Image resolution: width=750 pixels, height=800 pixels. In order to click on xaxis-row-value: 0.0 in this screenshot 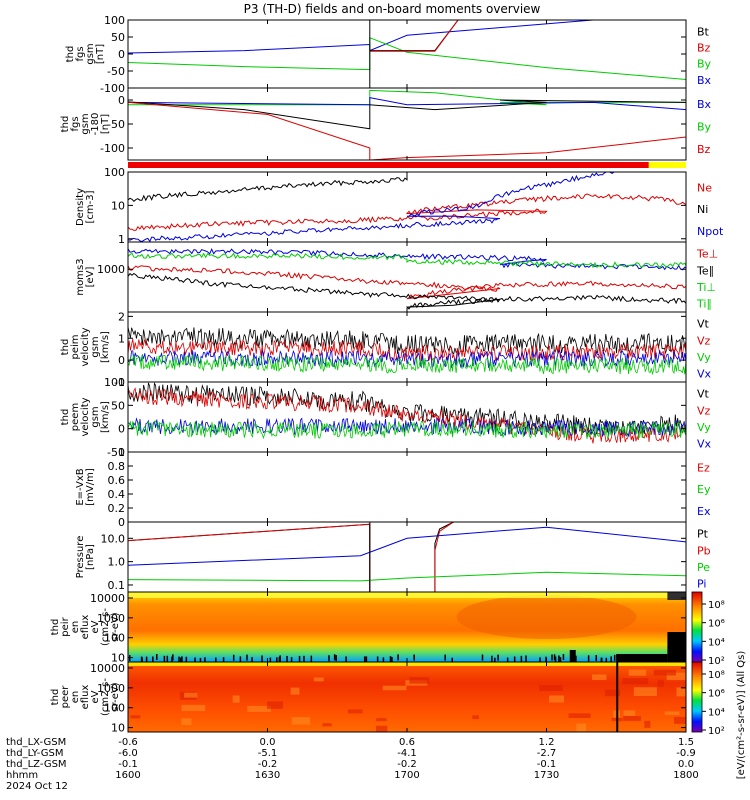, I will do `click(686, 764)`.